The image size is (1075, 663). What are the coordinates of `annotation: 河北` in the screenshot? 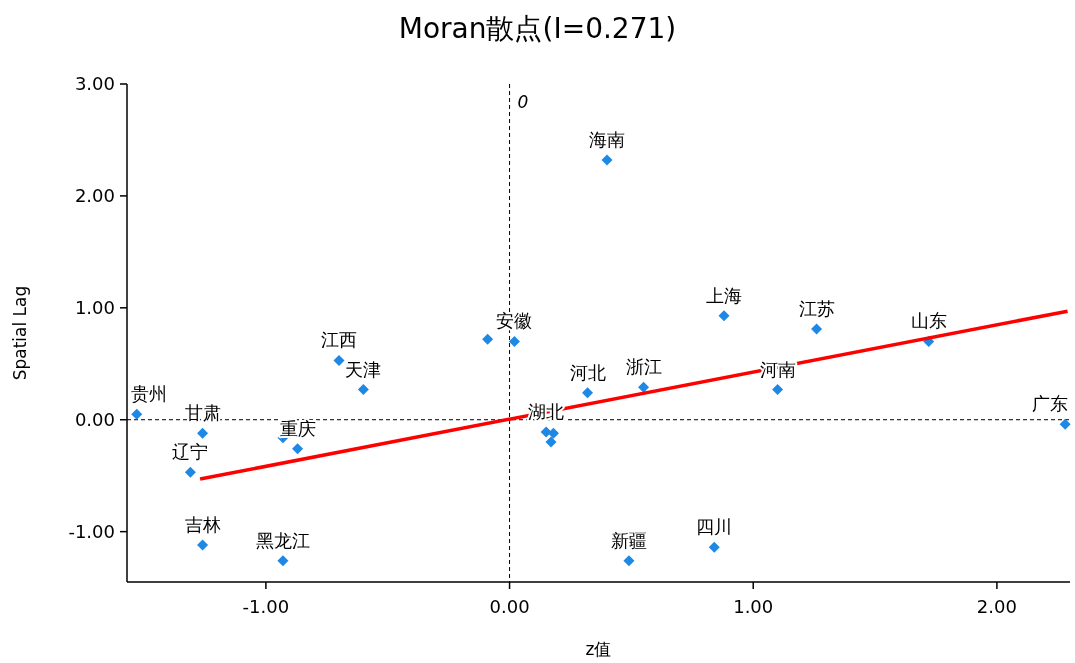 It's located at (587, 372).